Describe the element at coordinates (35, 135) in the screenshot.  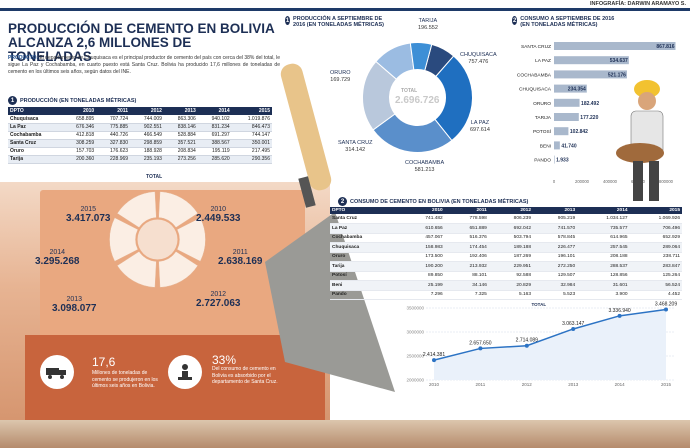
I see `table-cell: Cochabamba` at that location.